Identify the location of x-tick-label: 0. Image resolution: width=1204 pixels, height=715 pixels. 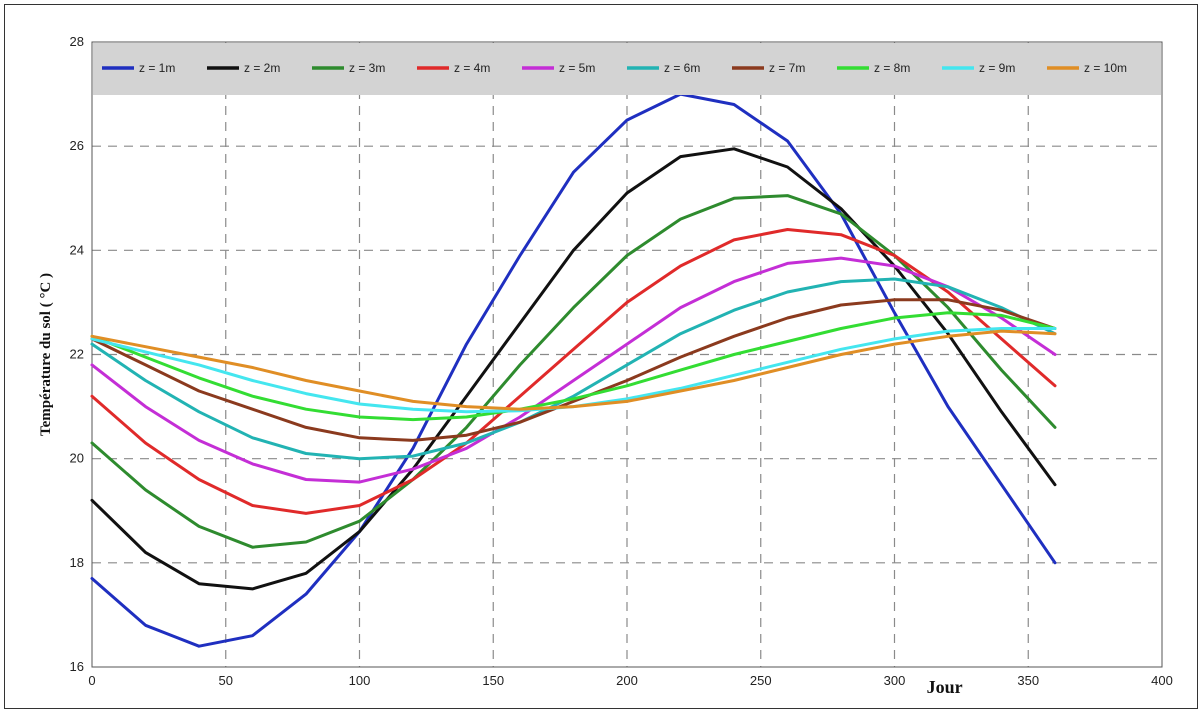
(91, 680).